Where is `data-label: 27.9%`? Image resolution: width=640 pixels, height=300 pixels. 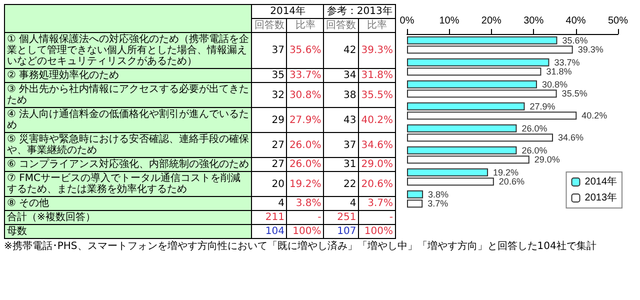 data-label: 27.9% is located at coordinates (543, 106).